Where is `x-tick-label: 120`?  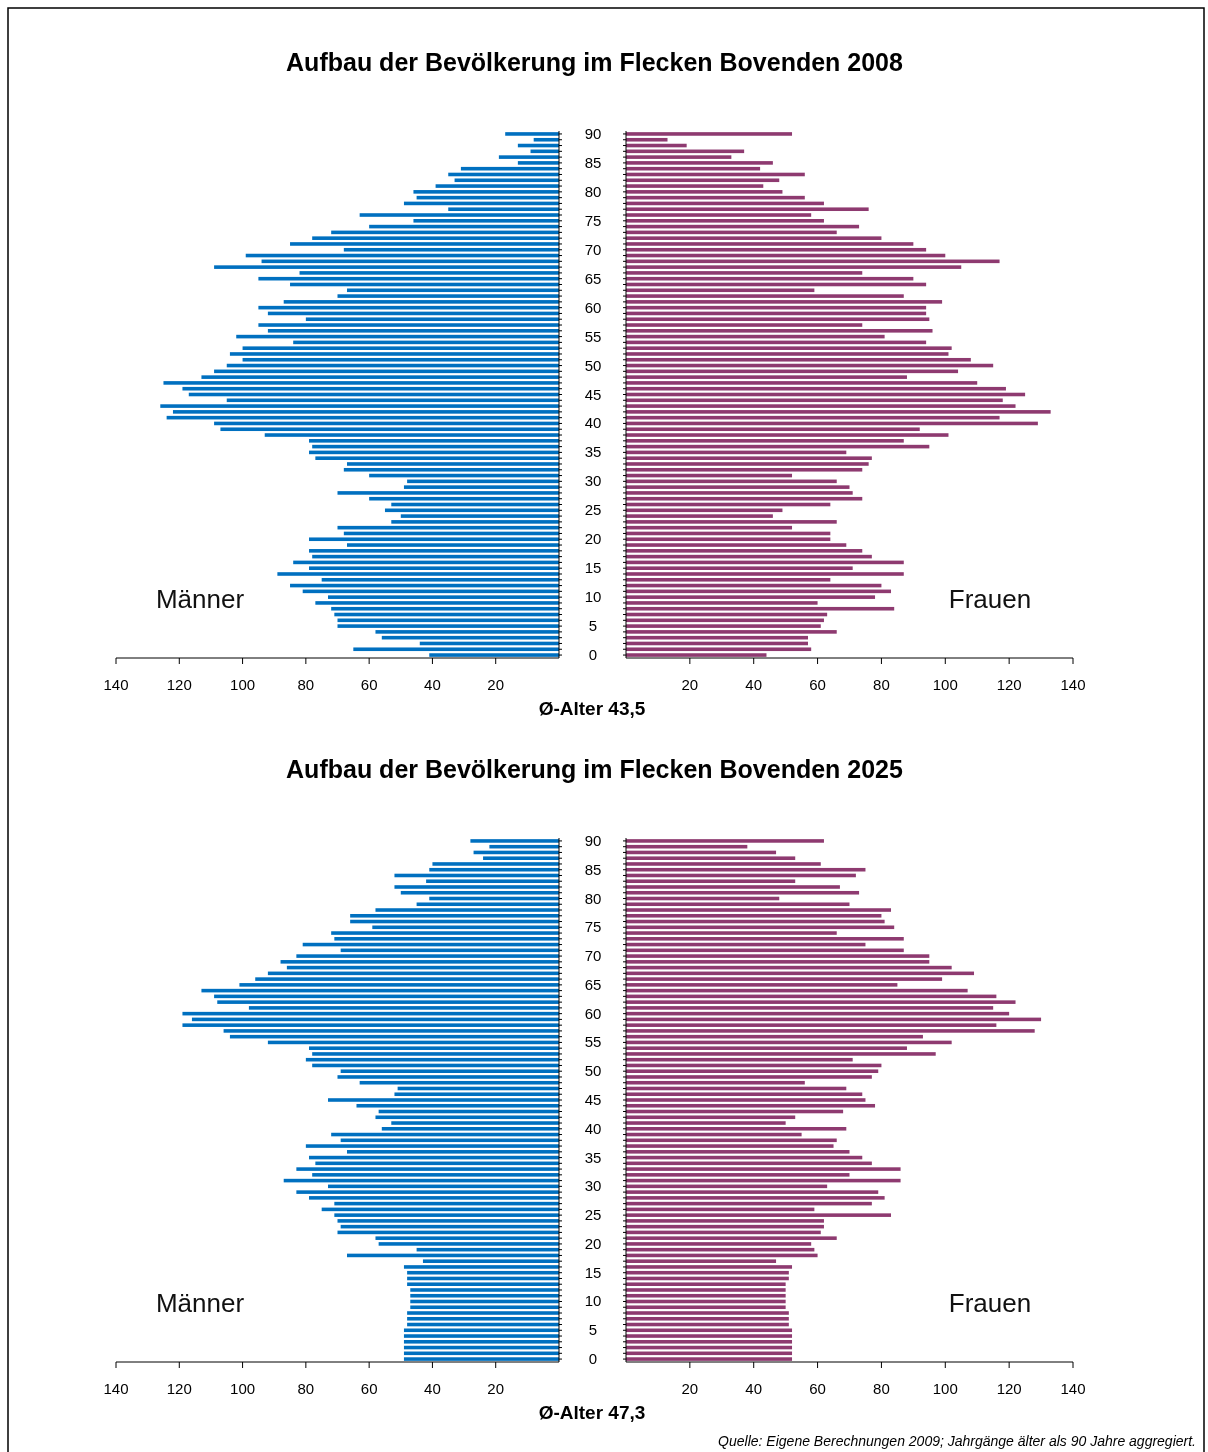
x-tick-label: 120 is located at coordinates (1009, 684).